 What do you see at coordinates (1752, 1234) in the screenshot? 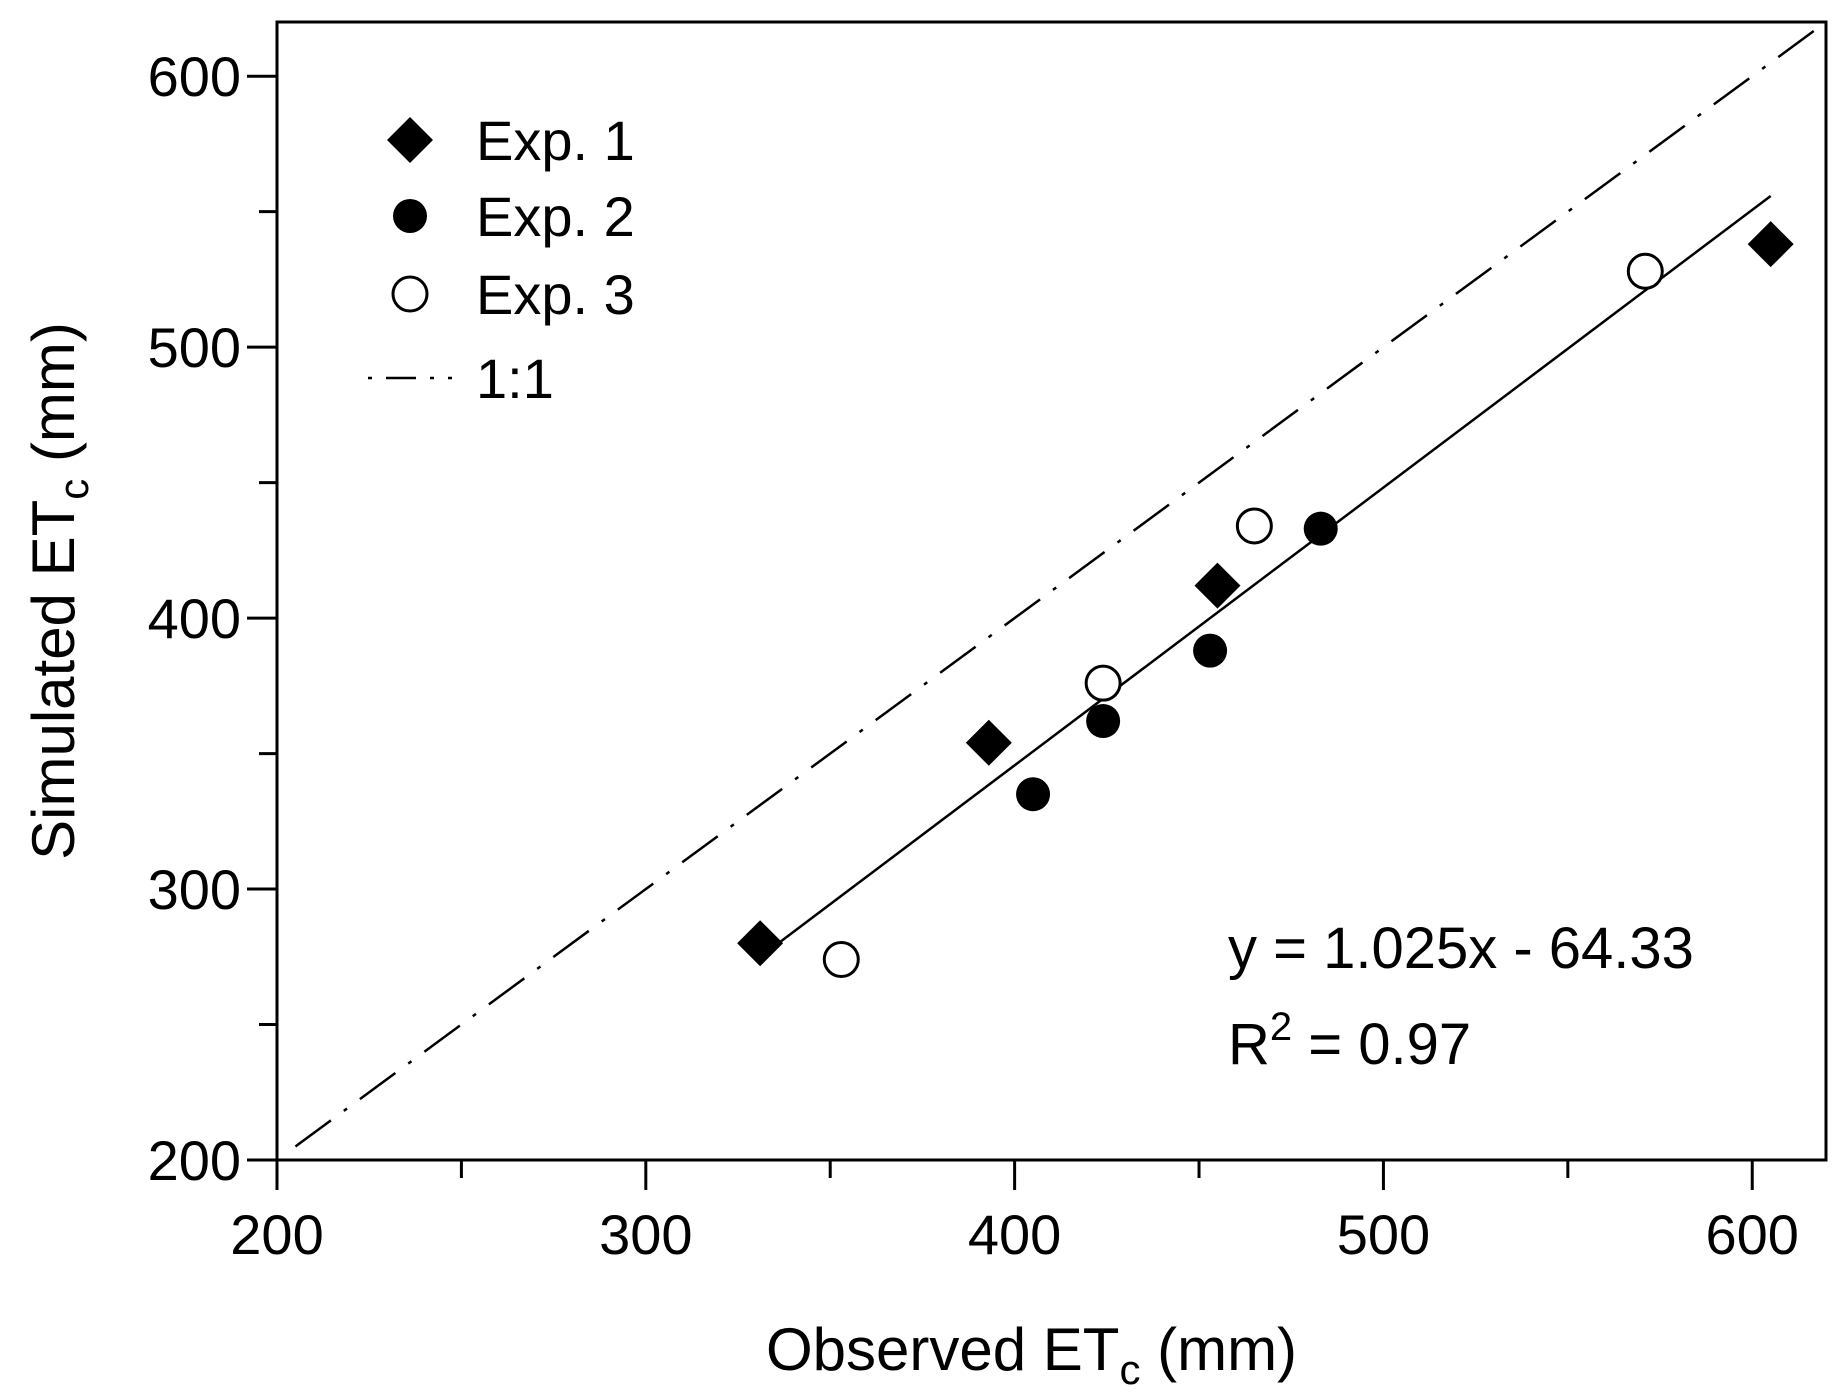
I see `x-tick-label: 600` at bounding box center [1752, 1234].